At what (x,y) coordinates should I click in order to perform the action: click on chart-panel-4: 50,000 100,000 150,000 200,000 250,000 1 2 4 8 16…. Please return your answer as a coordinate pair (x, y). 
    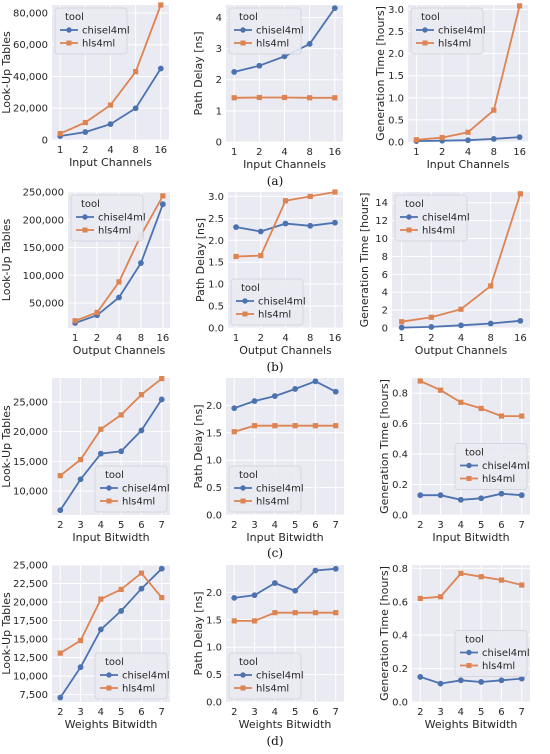
    Looking at the image, I should click on (85, 272).